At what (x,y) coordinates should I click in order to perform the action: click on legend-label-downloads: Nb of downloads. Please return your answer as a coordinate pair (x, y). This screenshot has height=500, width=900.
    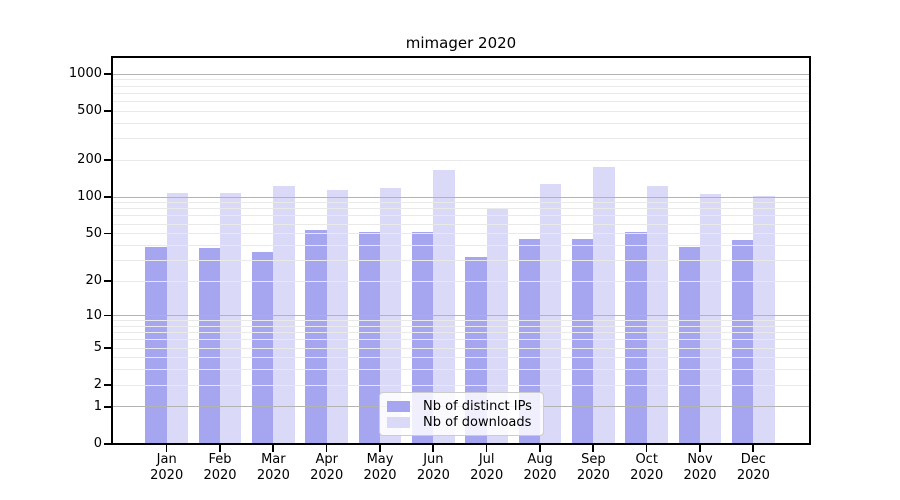
    Looking at the image, I should click on (477, 423).